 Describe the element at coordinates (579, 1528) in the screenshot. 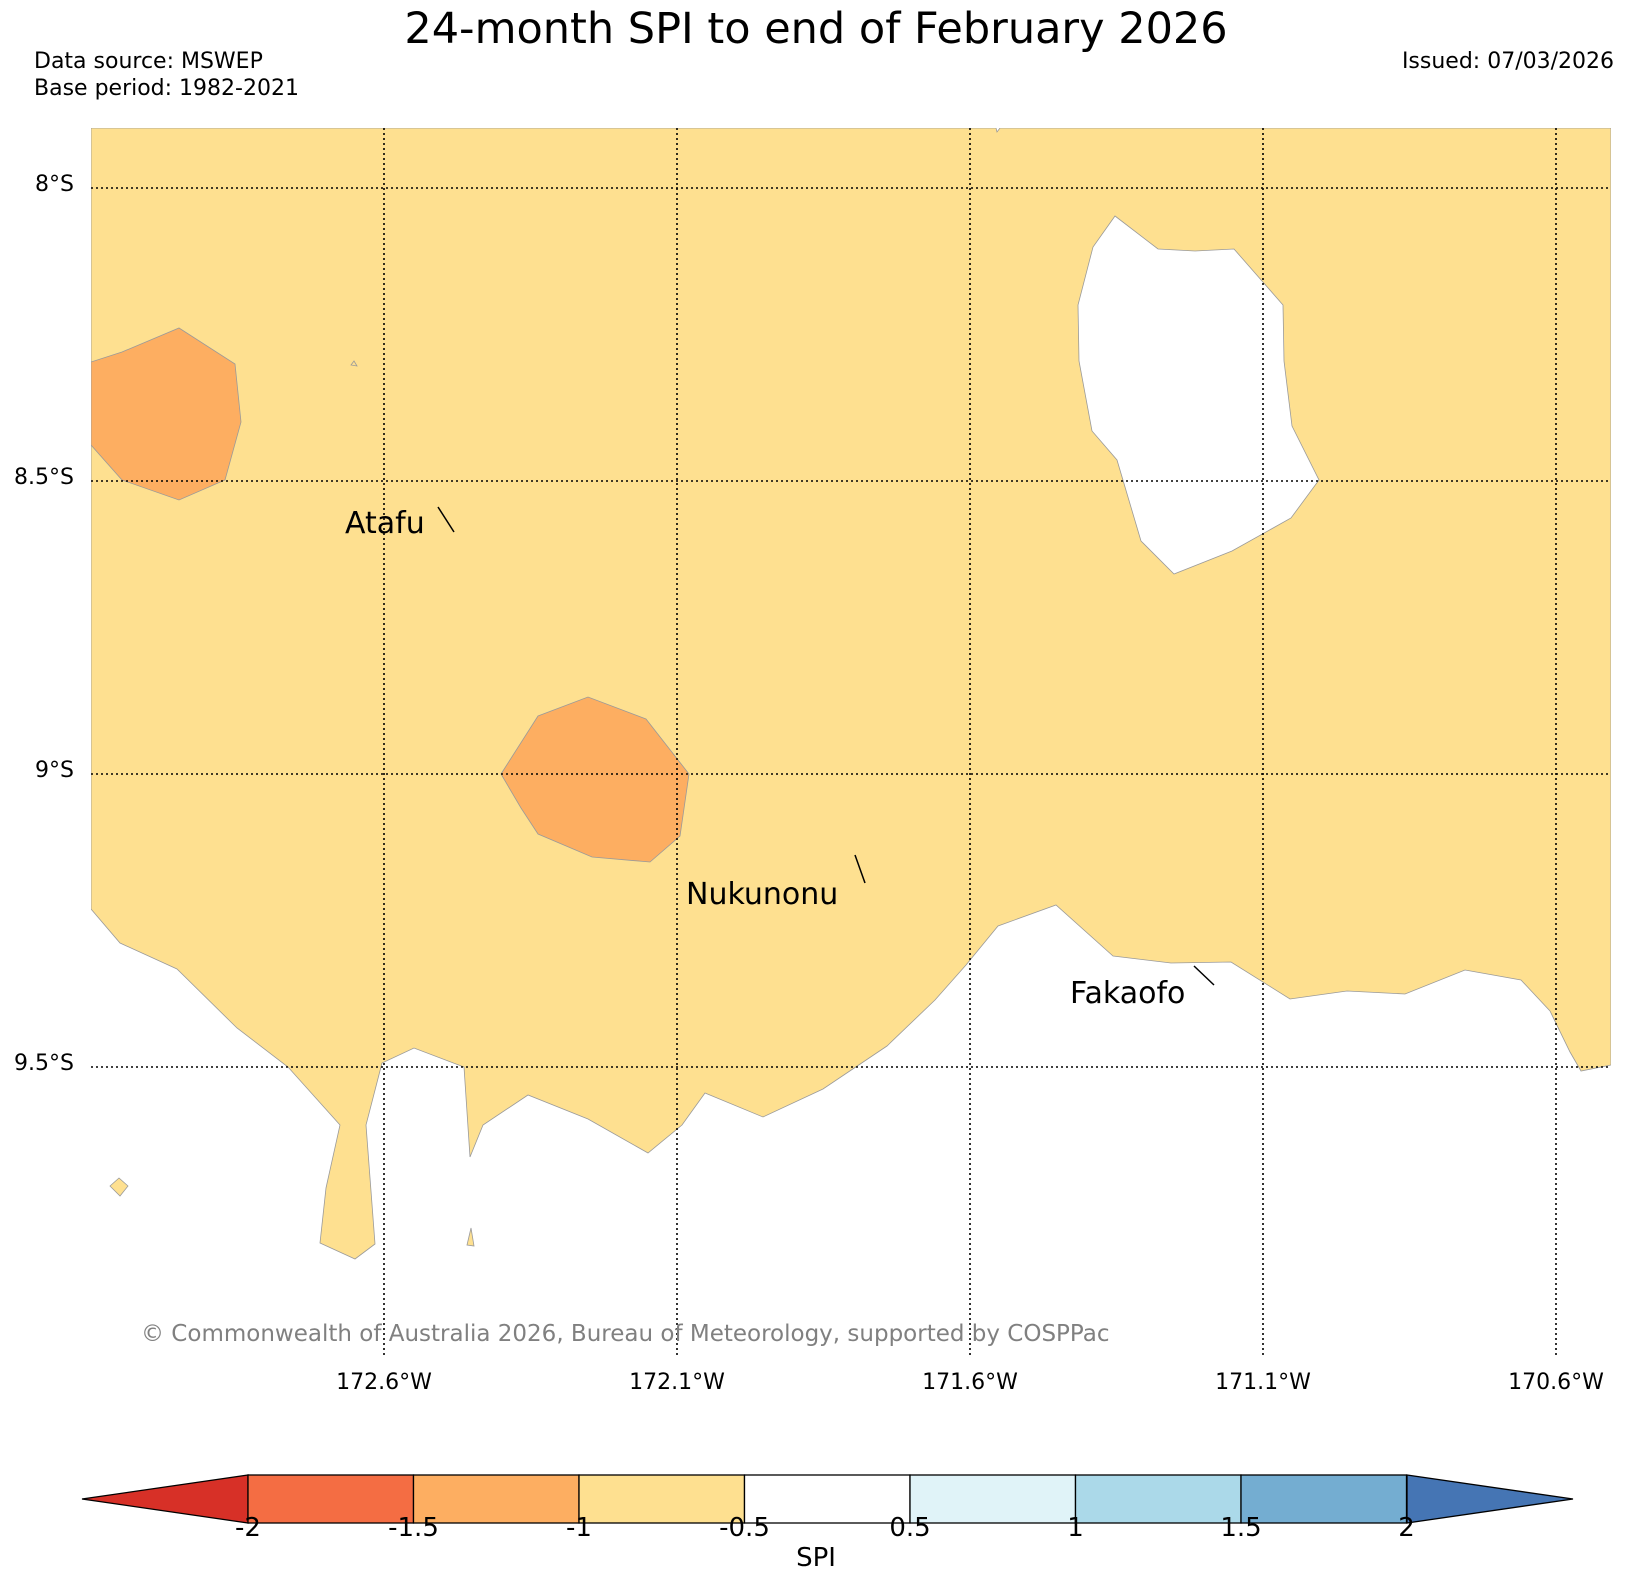

I see `colorbar-tick: -1` at that location.